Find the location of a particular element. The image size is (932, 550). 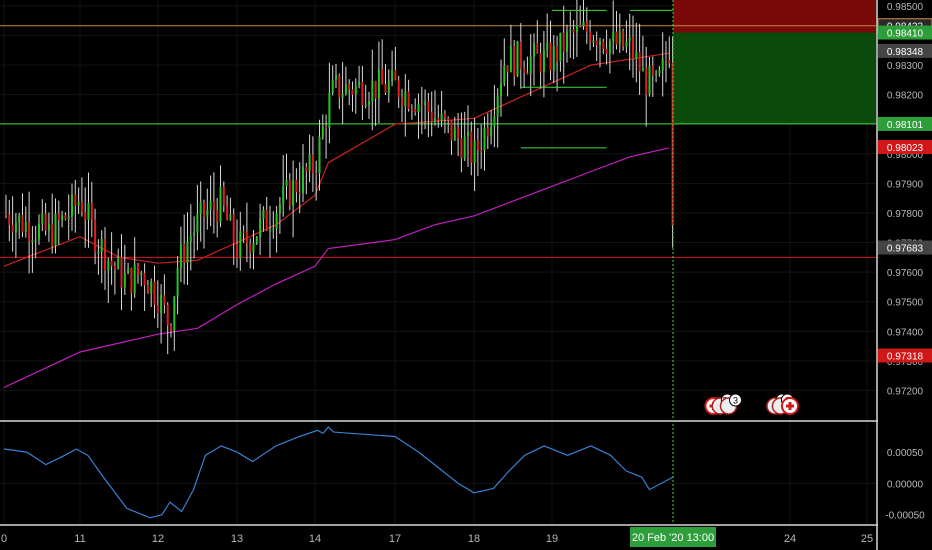

time-tick-label: 12 is located at coordinates (158, 539).